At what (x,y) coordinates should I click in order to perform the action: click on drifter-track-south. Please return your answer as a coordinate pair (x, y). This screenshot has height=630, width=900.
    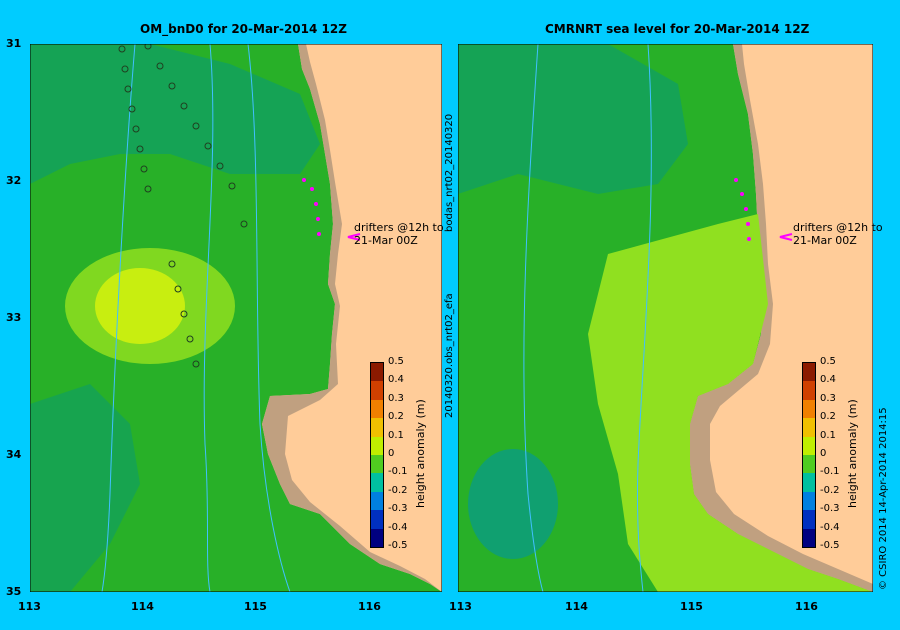
    Looking at the image, I should click on (184, 314).